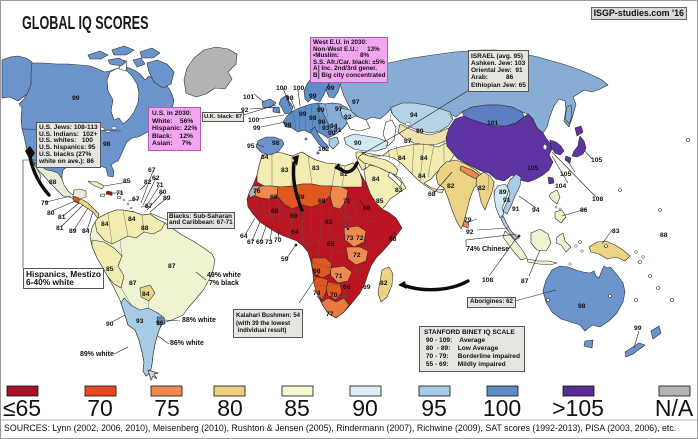 Image resolution: width=698 pixels, height=439 pixels. I want to click on svg-text: 76, so click(257, 191).